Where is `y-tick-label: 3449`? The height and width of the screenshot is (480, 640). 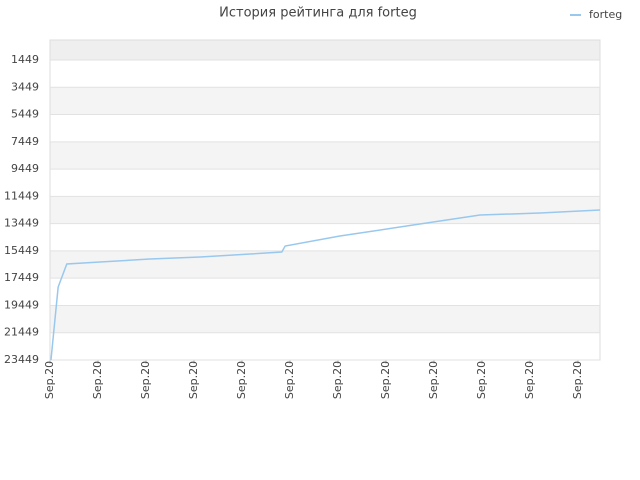
y-tick-label: 3449 is located at coordinates (25, 86).